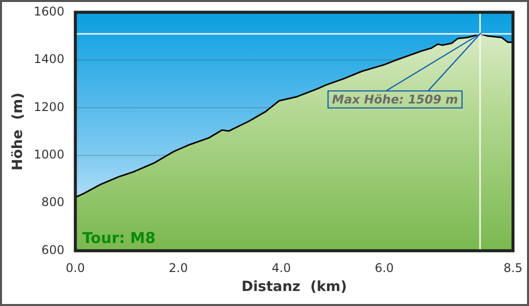 The width and height of the screenshot is (529, 306). What do you see at coordinates (75, 268) in the screenshot?
I see `x-tick-label: 0.0` at bounding box center [75, 268].